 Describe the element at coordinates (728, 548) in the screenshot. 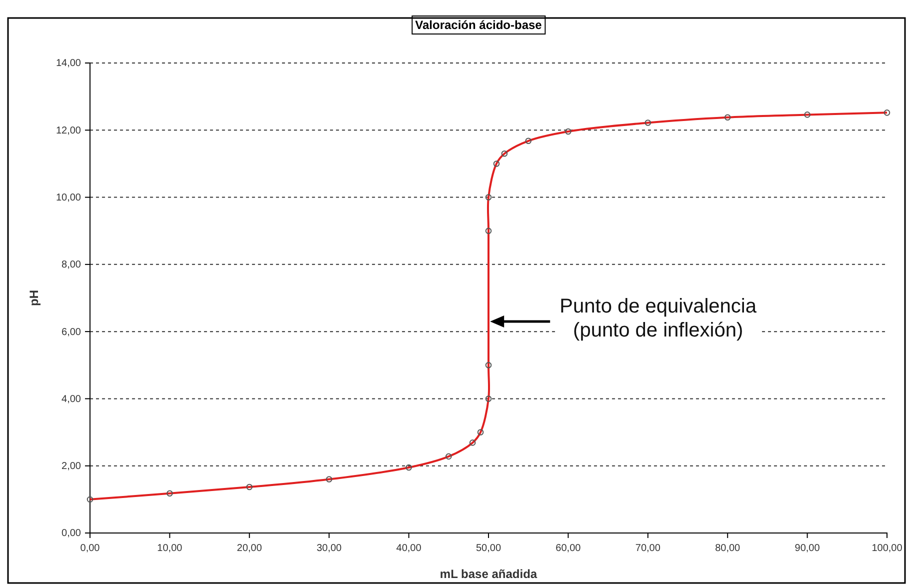

I see `x-tick-label: 80,00` at that location.